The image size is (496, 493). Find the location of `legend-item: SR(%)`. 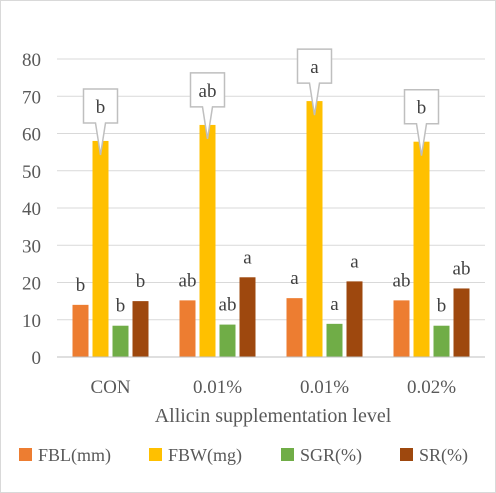

legend-item: SR(%) is located at coordinates (434, 455).